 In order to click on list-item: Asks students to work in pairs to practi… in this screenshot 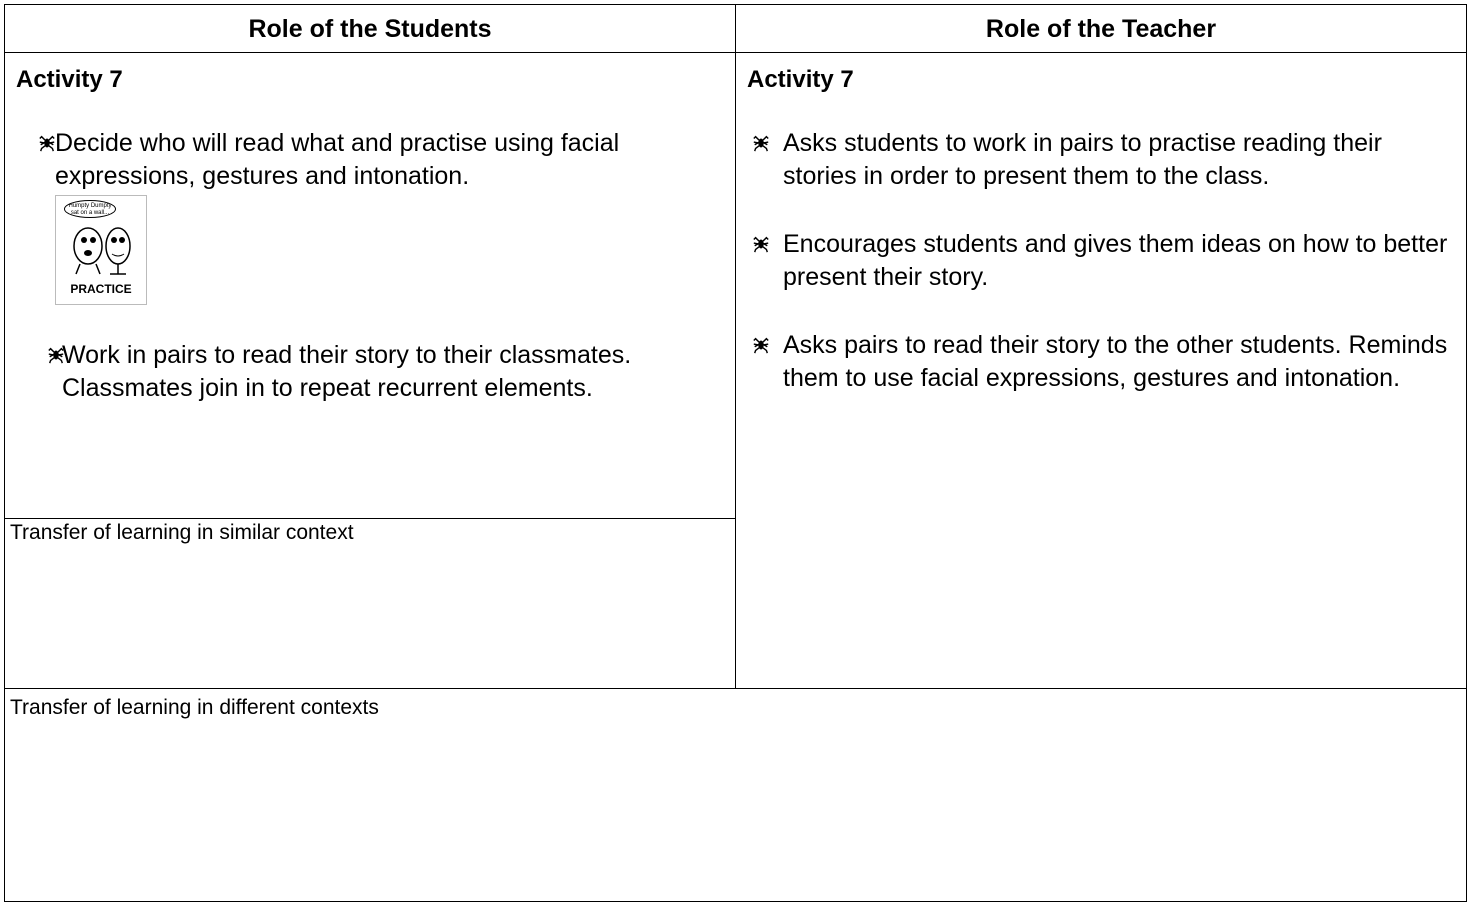, I will do `click(1082, 159)`.